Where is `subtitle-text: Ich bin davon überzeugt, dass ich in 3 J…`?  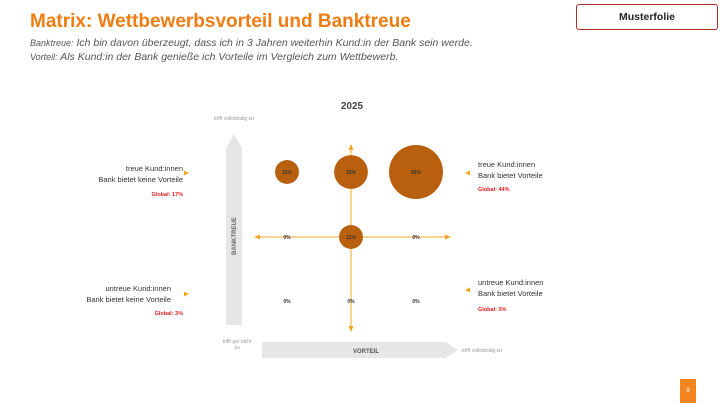 subtitle-text: Ich bin davon überzeugt, dass ich in 3 J… is located at coordinates (274, 43).